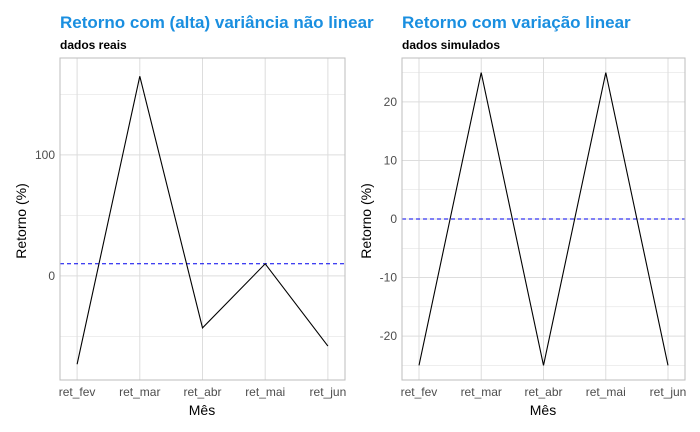  I want to click on chart-title: Retorno com variação linear, so click(516, 22).